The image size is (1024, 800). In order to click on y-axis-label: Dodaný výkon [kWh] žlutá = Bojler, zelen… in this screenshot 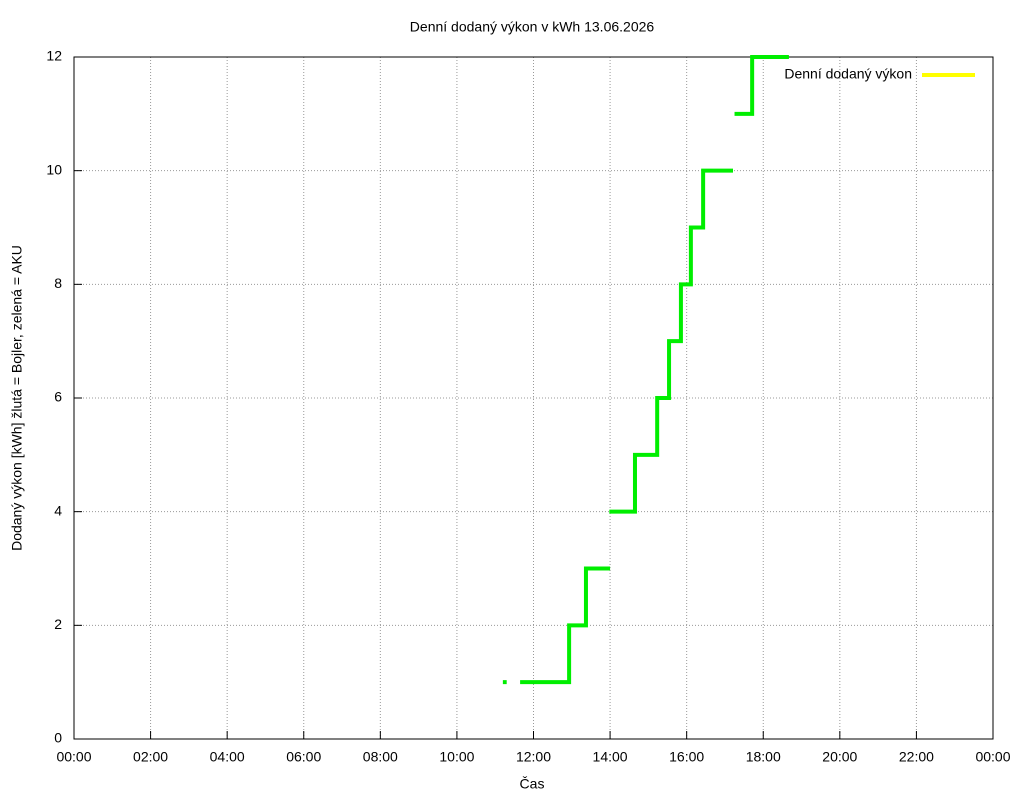, I will do `click(17, 398)`.